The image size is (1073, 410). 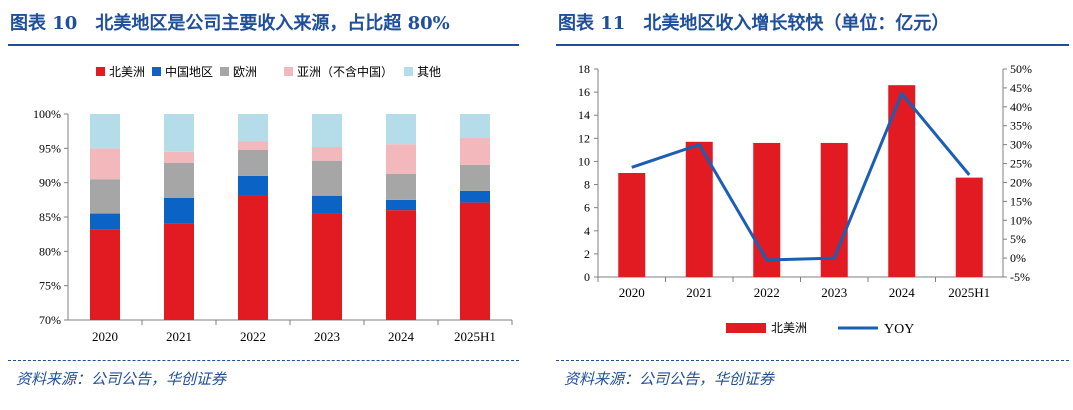 I want to click on legend-label: 其他, so click(x=429, y=72).